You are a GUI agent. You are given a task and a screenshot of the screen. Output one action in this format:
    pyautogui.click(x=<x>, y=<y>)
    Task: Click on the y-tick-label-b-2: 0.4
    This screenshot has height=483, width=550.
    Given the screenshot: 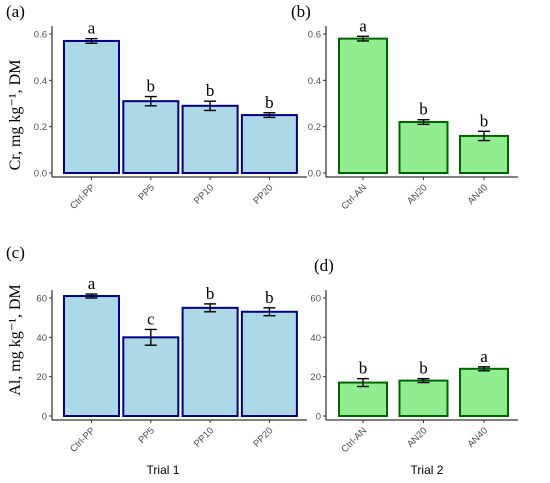 What is the action you would take?
    pyautogui.click(x=314, y=81)
    